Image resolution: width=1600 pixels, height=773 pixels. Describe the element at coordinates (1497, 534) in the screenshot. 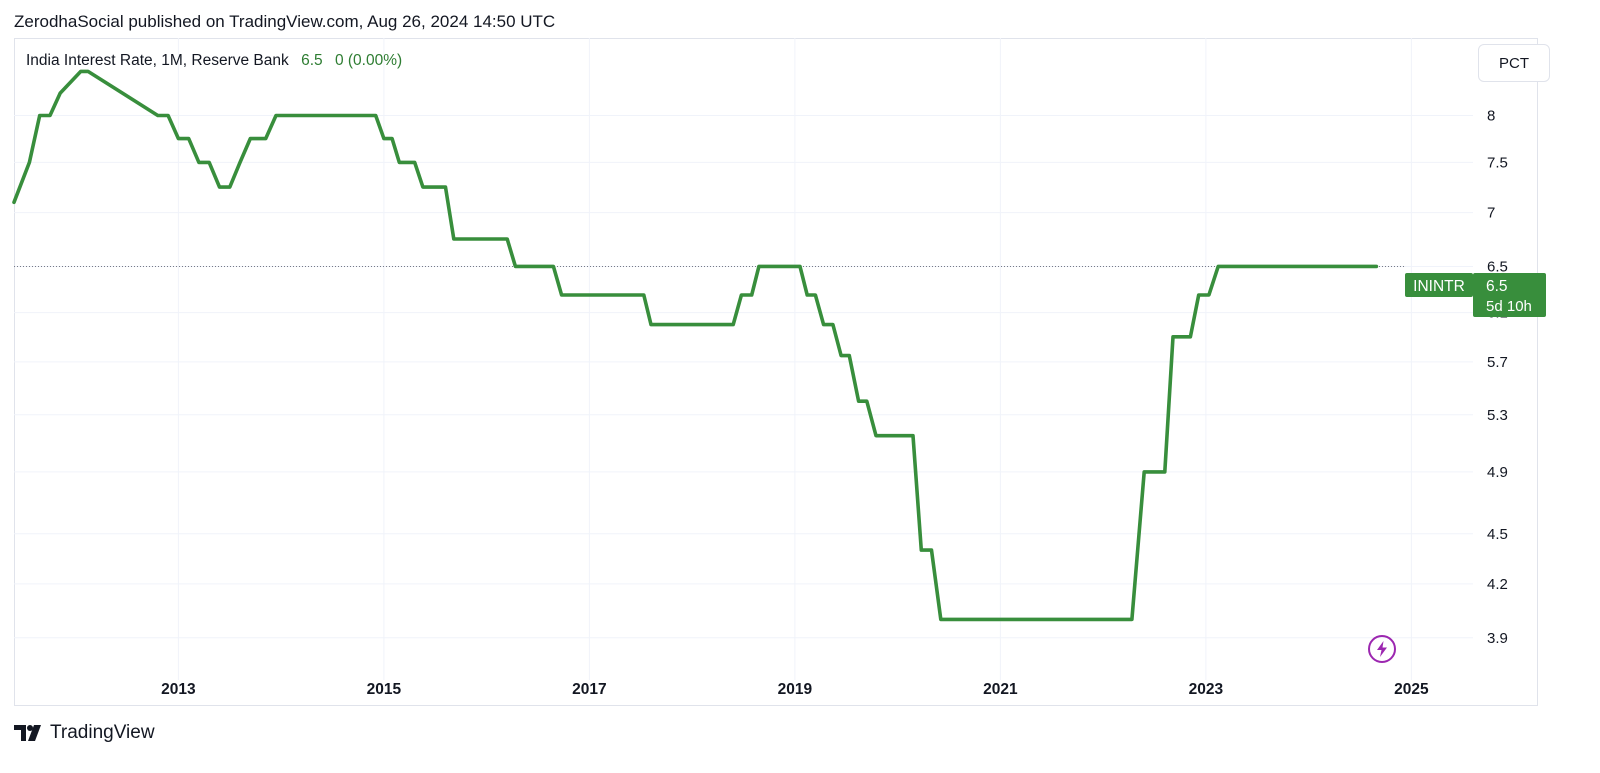

I see `y-tick-label: 4.5` at that location.